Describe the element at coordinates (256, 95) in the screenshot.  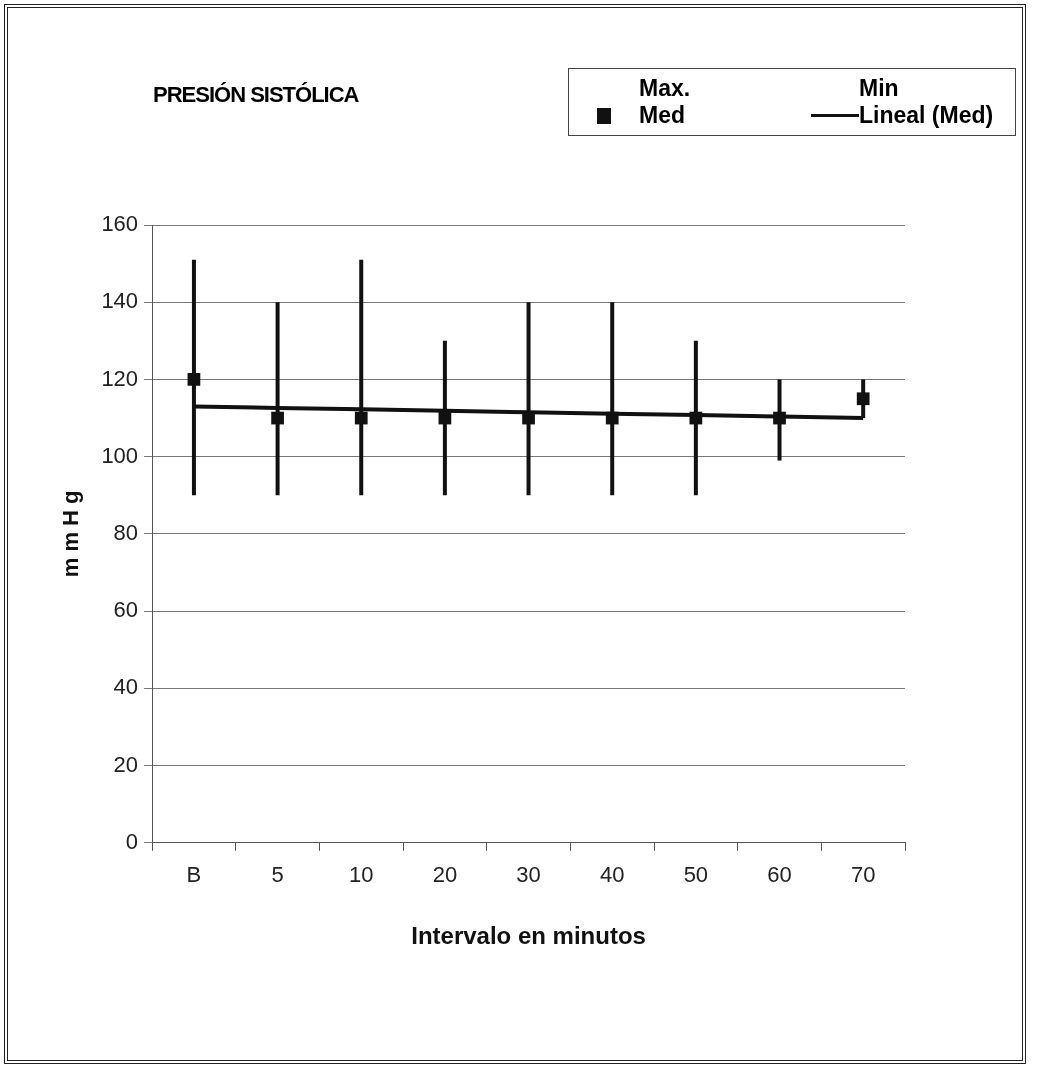
I see `chart-title: PRESIÓN SISTÓLICA` at that location.